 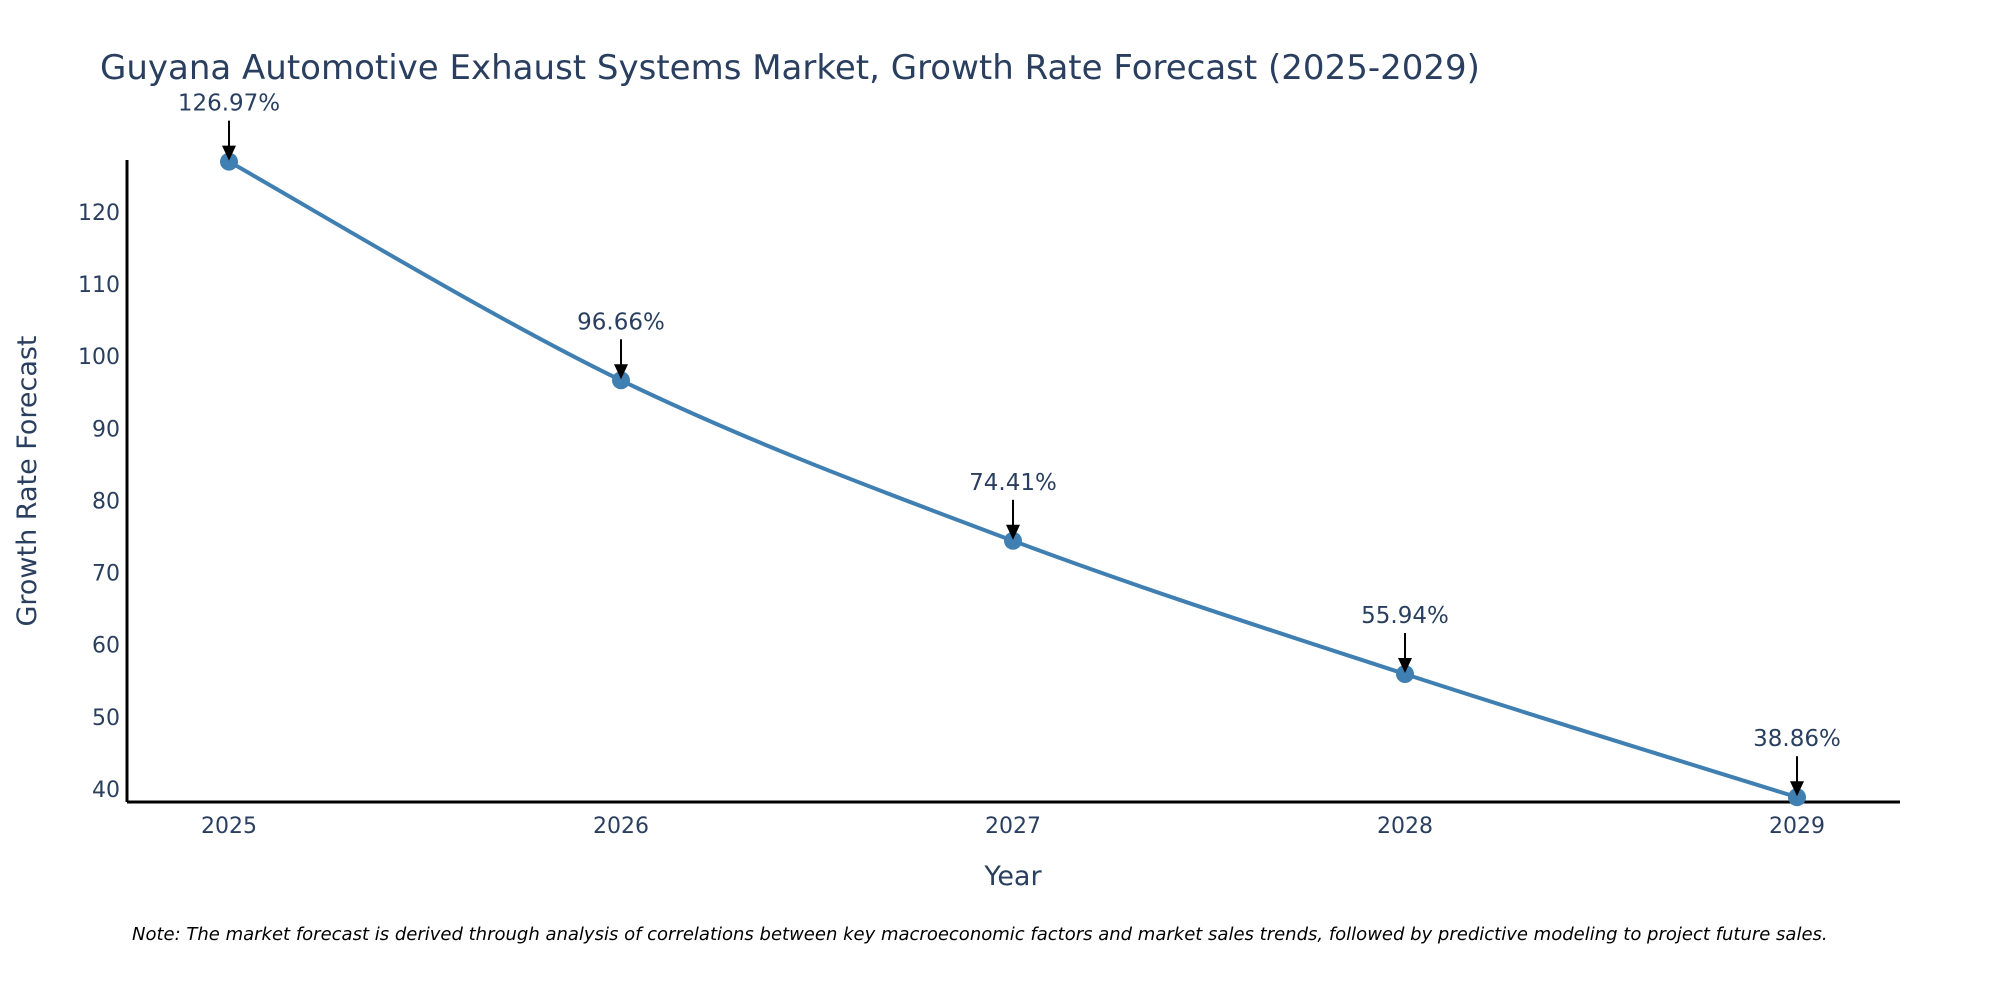 What do you see at coordinates (99, 213) in the screenshot?
I see `y-tick-label: 120` at bounding box center [99, 213].